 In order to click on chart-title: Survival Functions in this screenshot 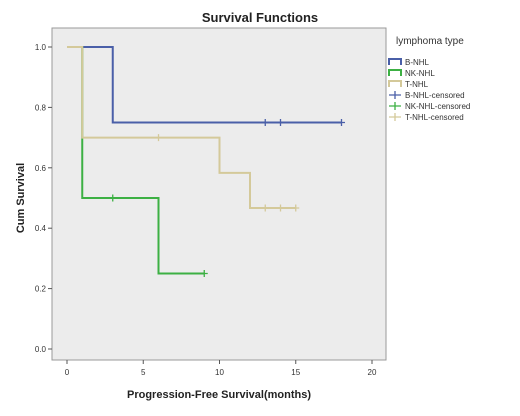, I will do `click(260, 17)`.